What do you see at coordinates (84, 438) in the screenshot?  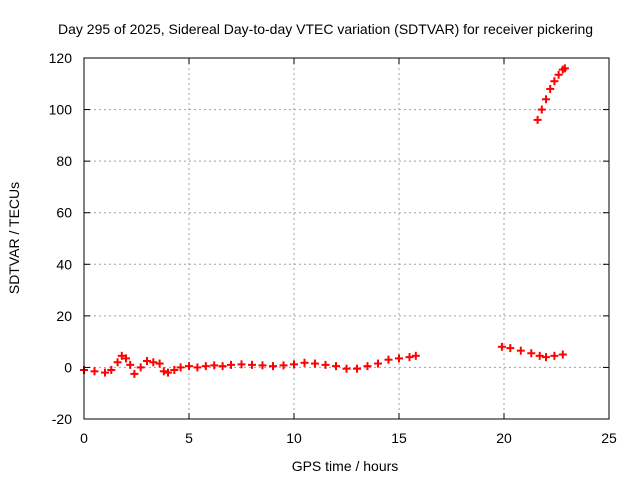 I see `x-tick-label: 0` at bounding box center [84, 438].